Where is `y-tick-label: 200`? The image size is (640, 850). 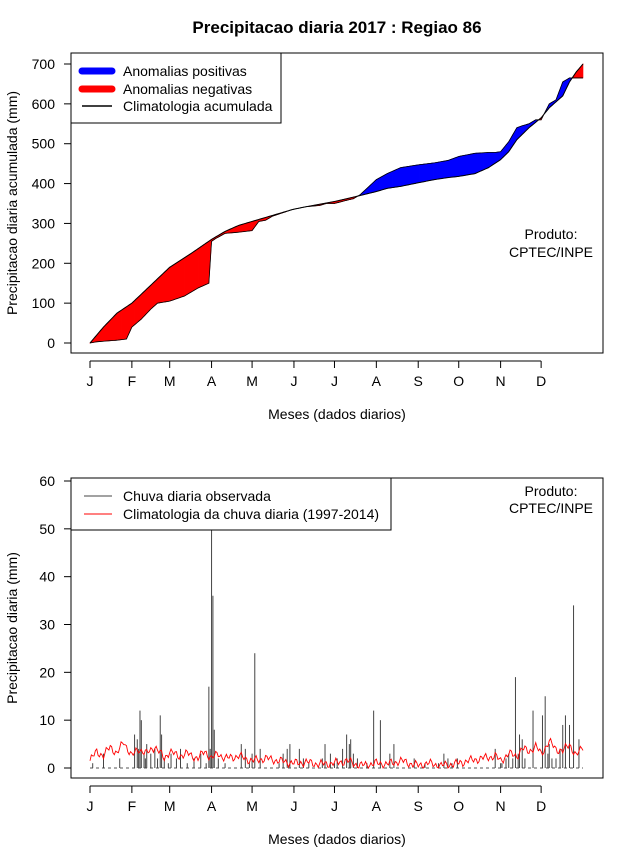 y-tick-label: 200 is located at coordinates (44, 263).